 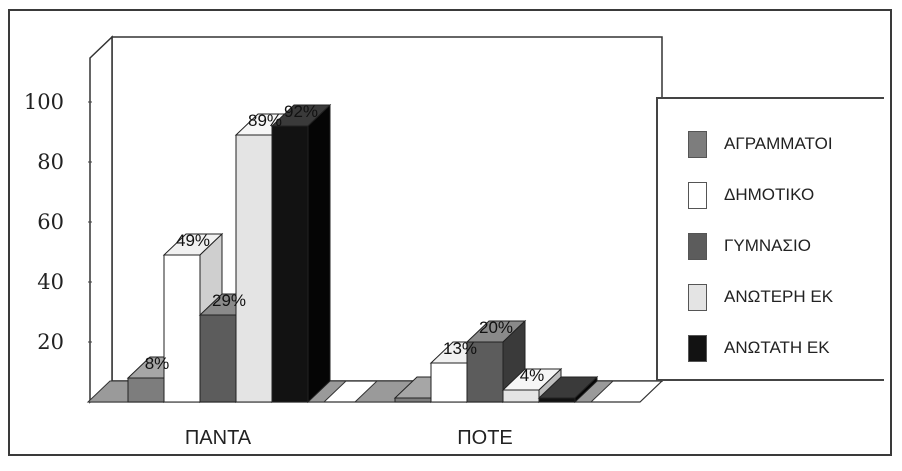 What do you see at coordinates (193, 240) in the screenshot?
I see `data-label: 49%` at bounding box center [193, 240].